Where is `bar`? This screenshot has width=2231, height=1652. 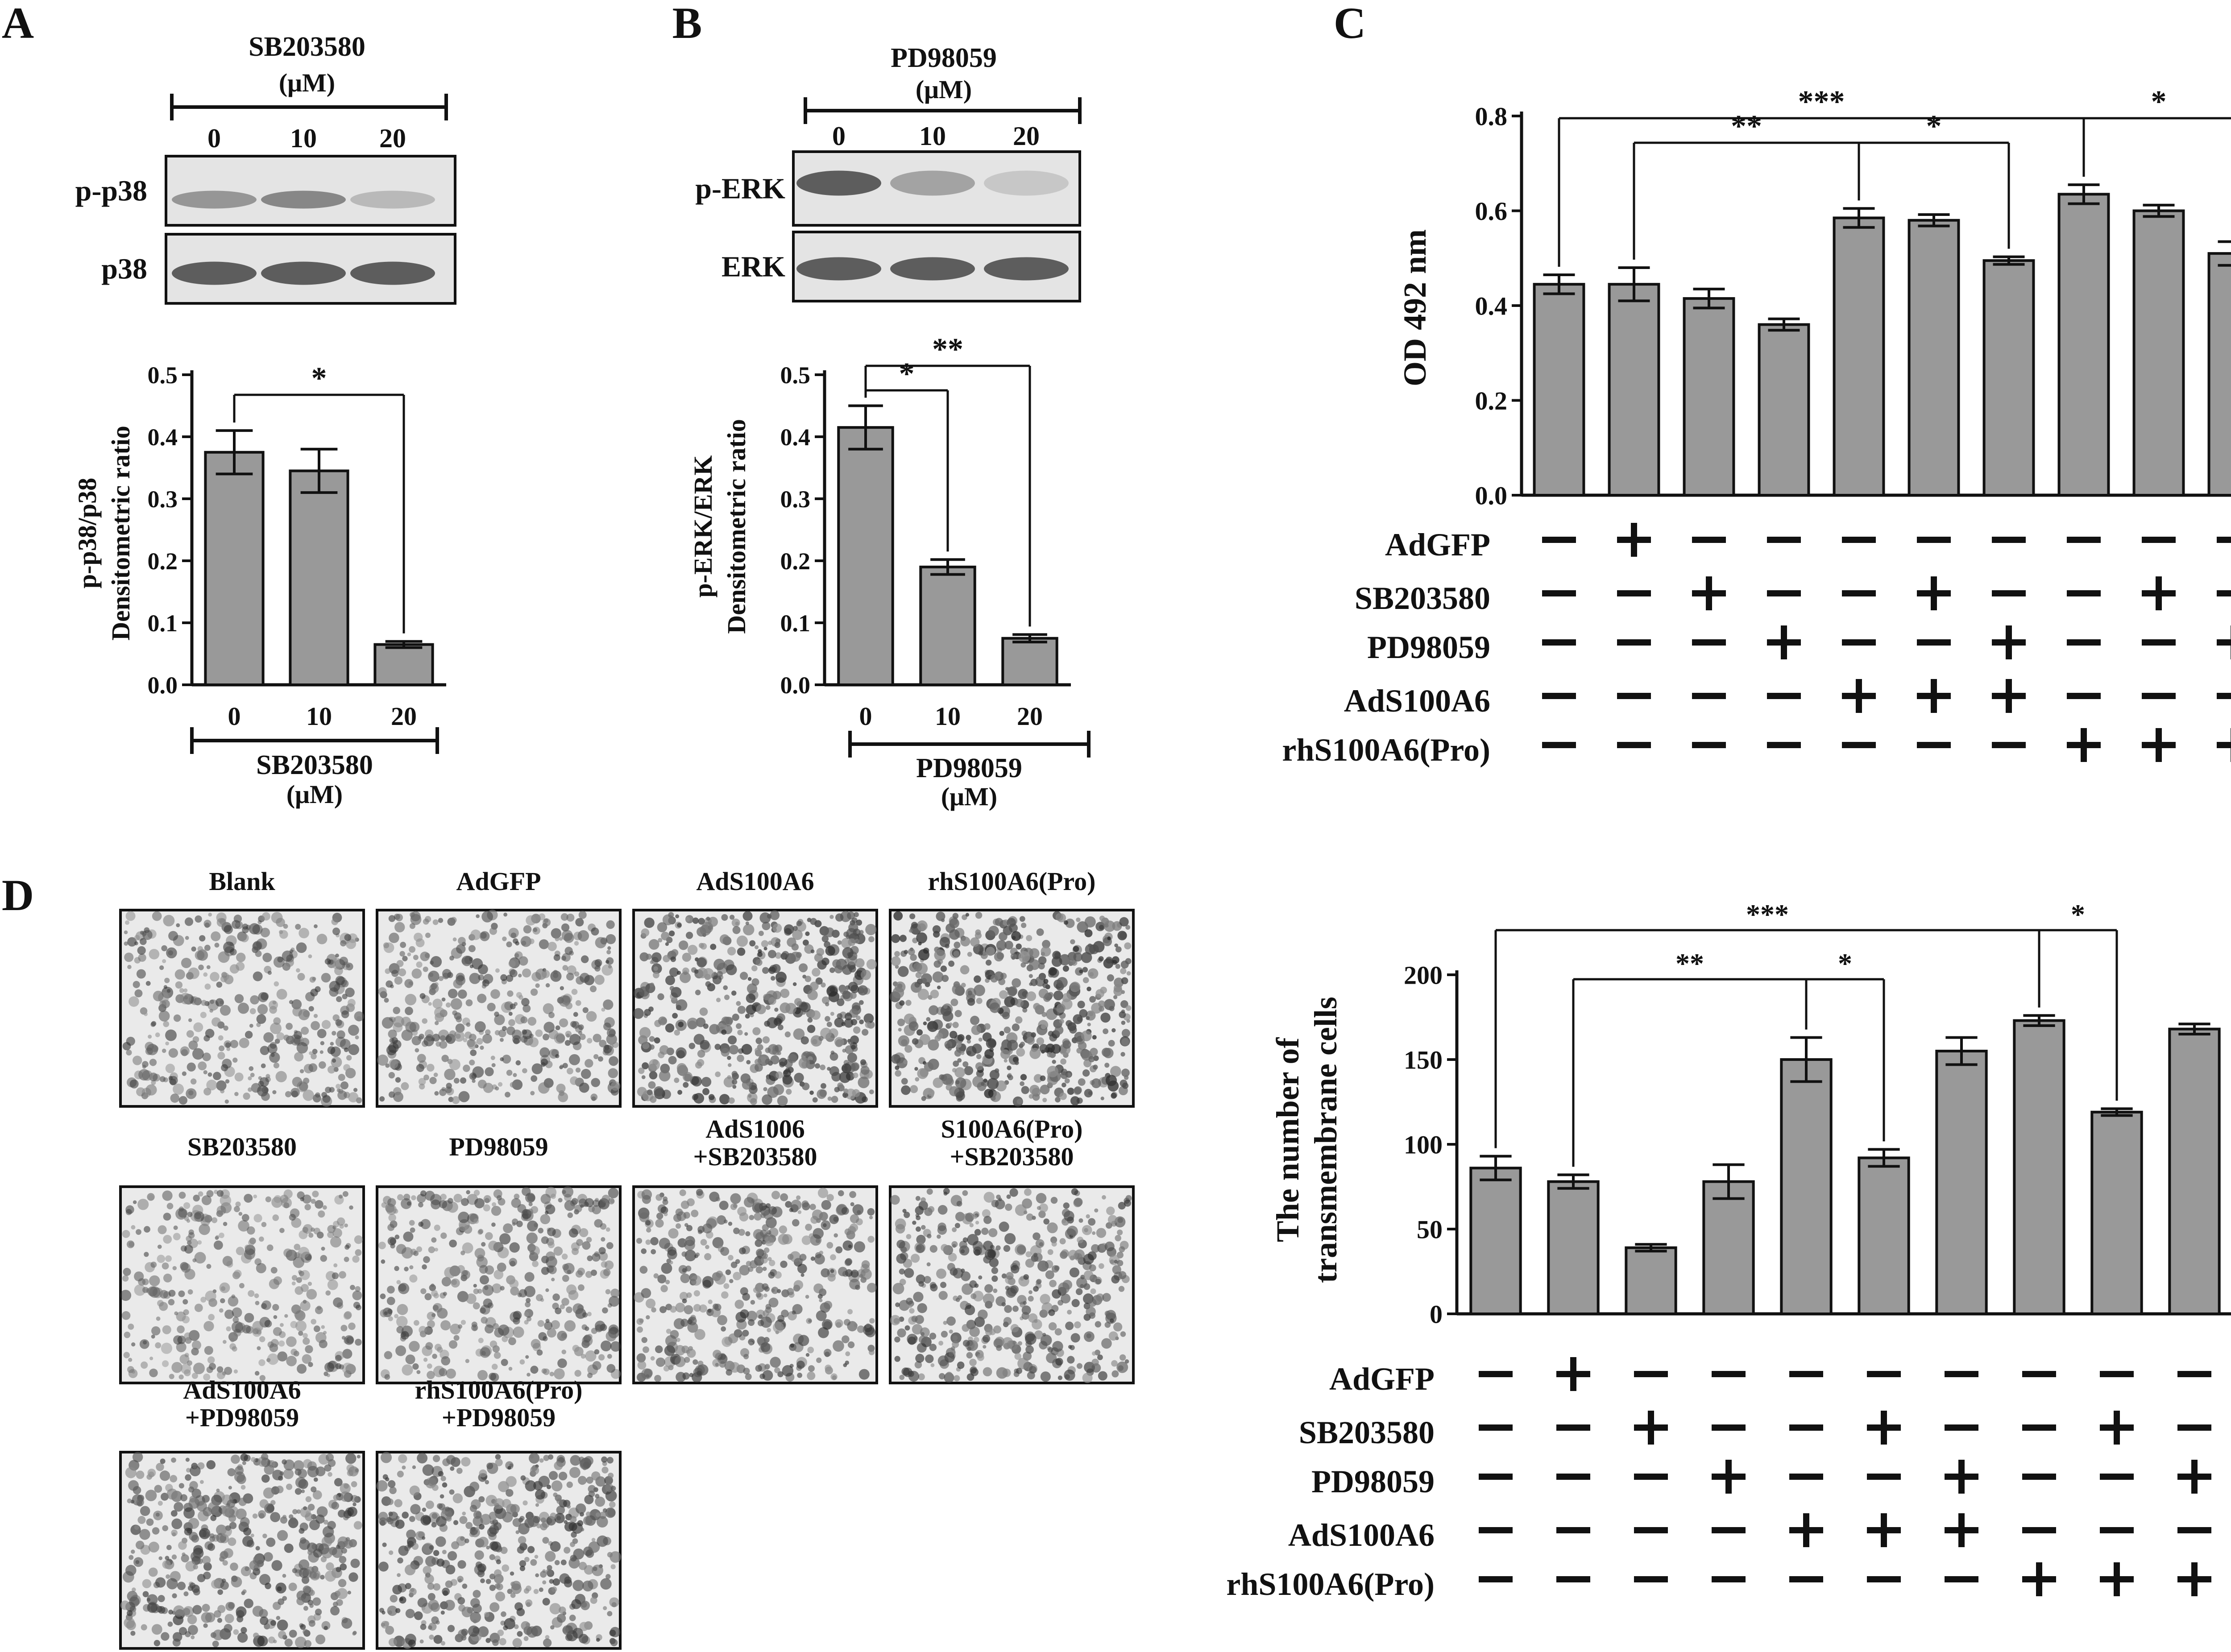 bar is located at coordinates (1573, 1248).